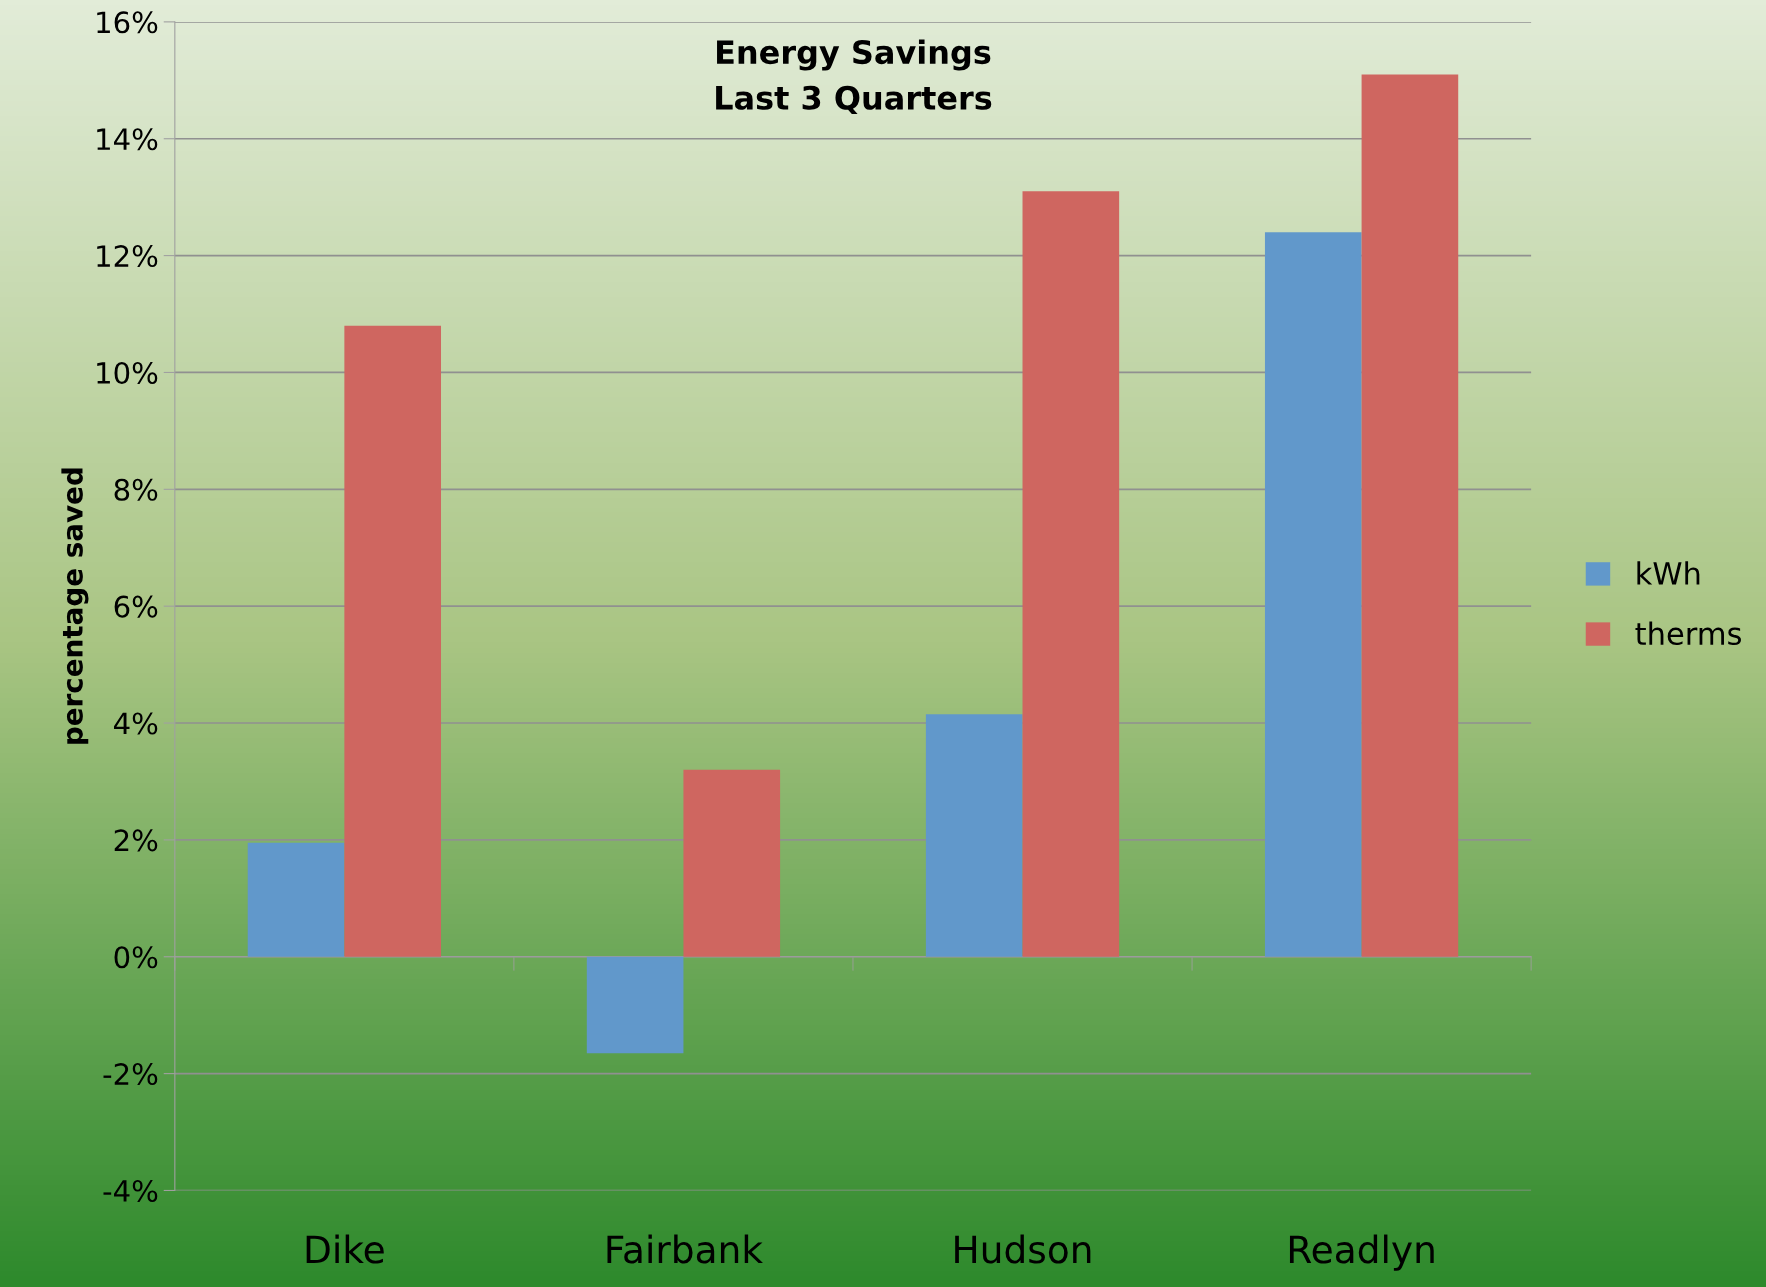  Describe the element at coordinates (127, 139) in the screenshot. I see `y-tick-label: 14%` at that location.